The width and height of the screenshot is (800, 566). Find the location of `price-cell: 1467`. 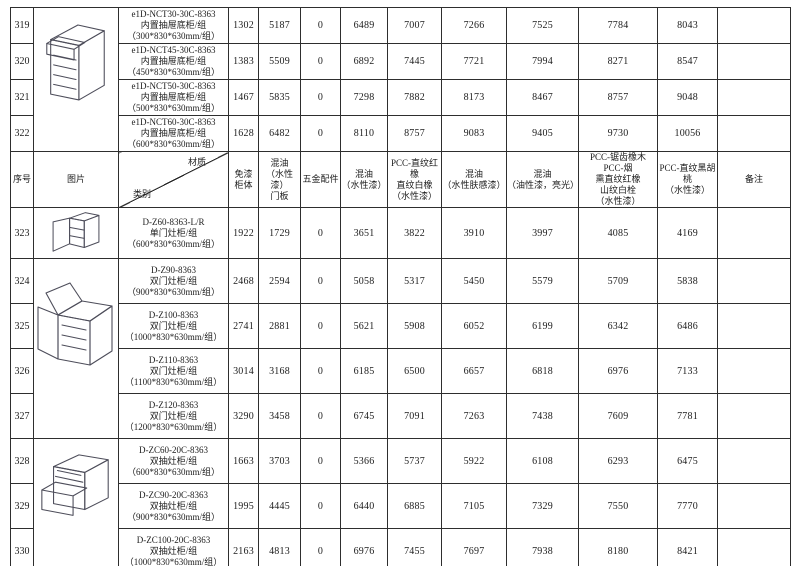

price-cell: 1467 is located at coordinates (243, 97).